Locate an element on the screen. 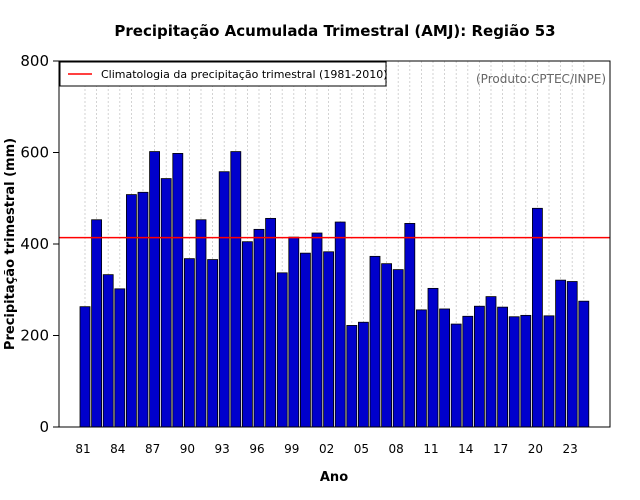 The image size is (640, 500). x-tick-label-11: 11 is located at coordinates (430, 449).